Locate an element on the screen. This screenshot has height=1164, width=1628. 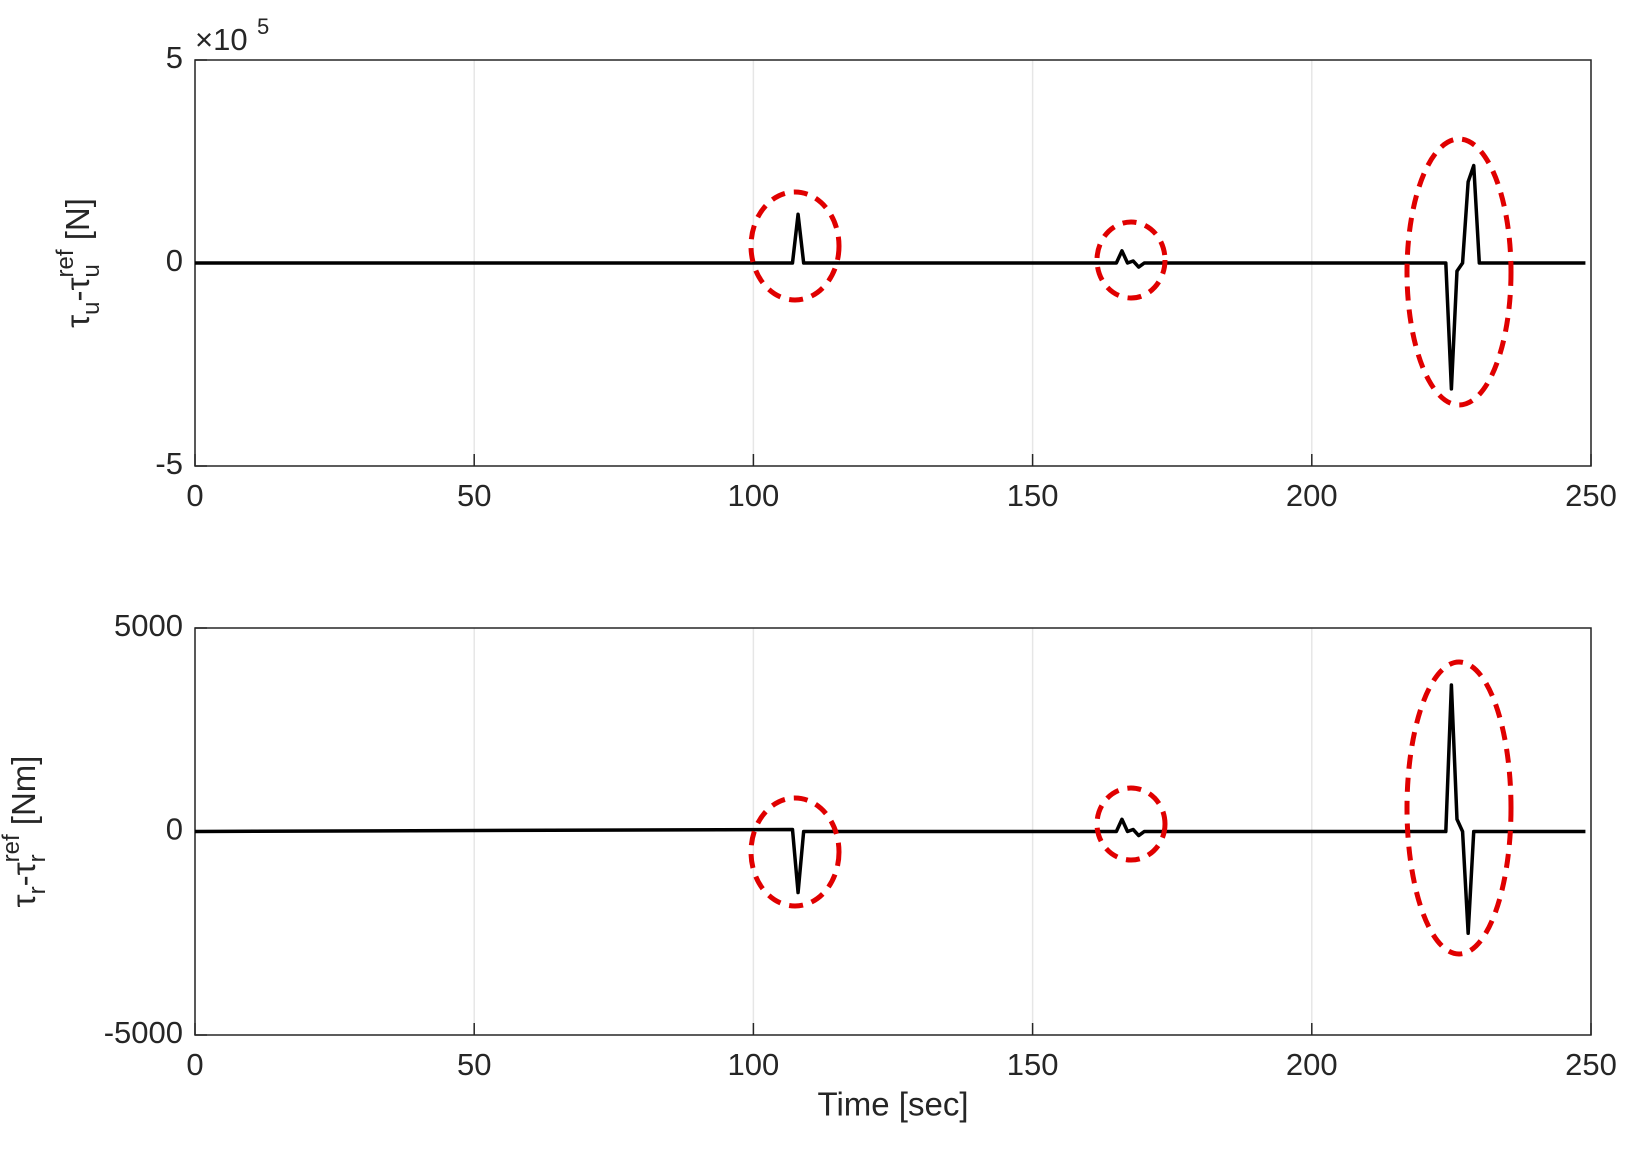
x-axis-label: Time [sec] is located at coordinates (893, 1104).